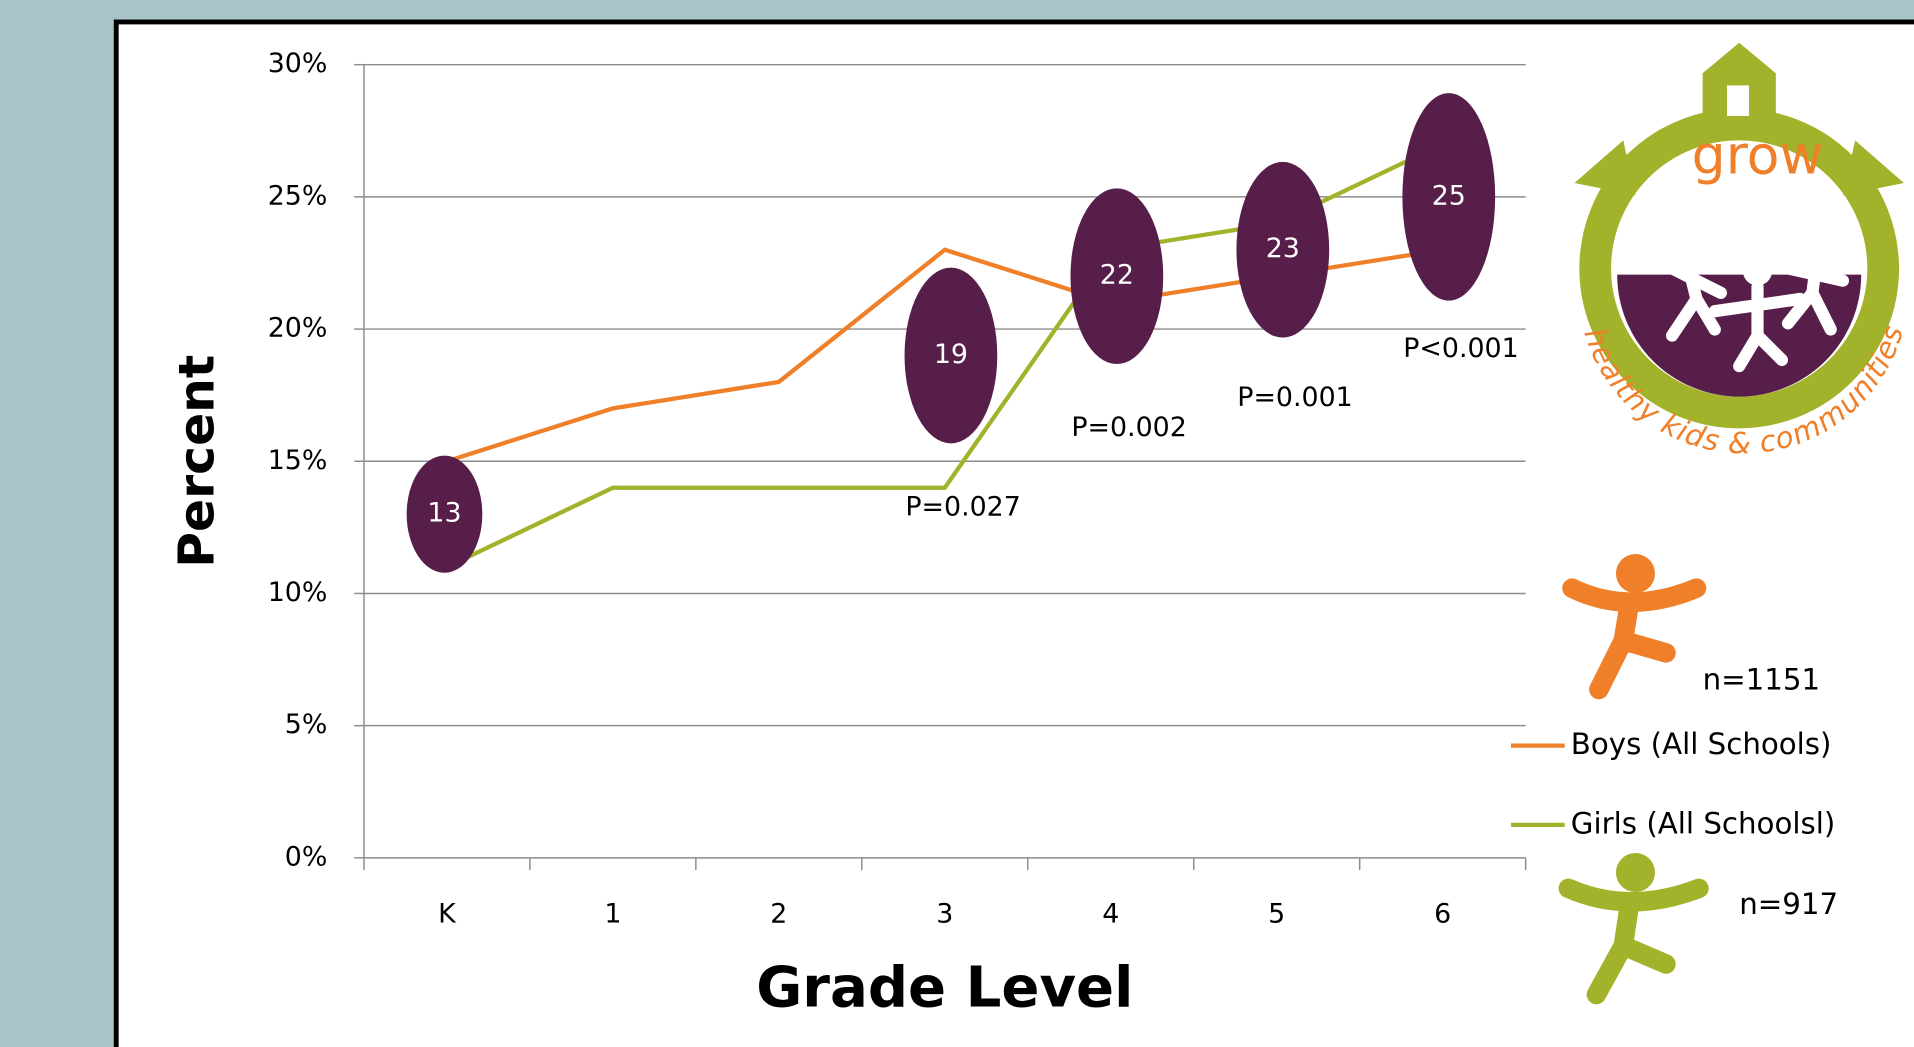  Describe the element at coordinates (306, 724) in the screenshot. I see `y-tick-label: 5%` at that location.